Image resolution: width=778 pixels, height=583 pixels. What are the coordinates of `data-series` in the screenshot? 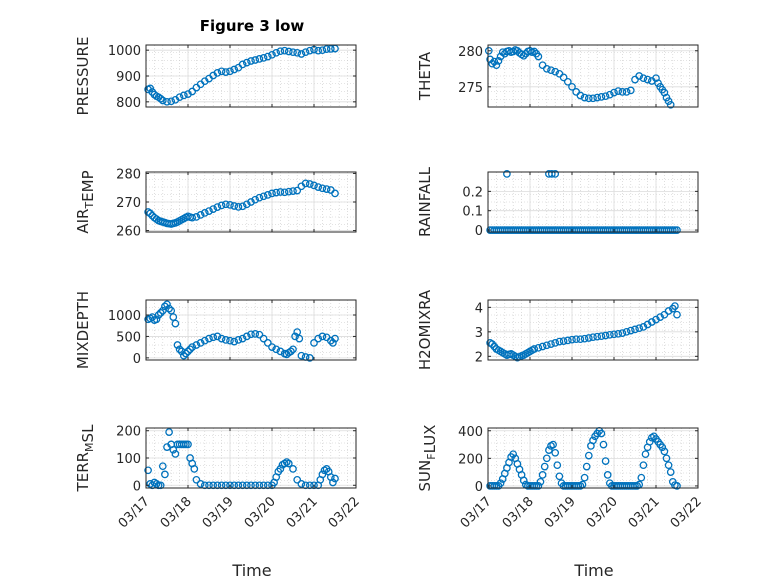 It's located at (241, 203).